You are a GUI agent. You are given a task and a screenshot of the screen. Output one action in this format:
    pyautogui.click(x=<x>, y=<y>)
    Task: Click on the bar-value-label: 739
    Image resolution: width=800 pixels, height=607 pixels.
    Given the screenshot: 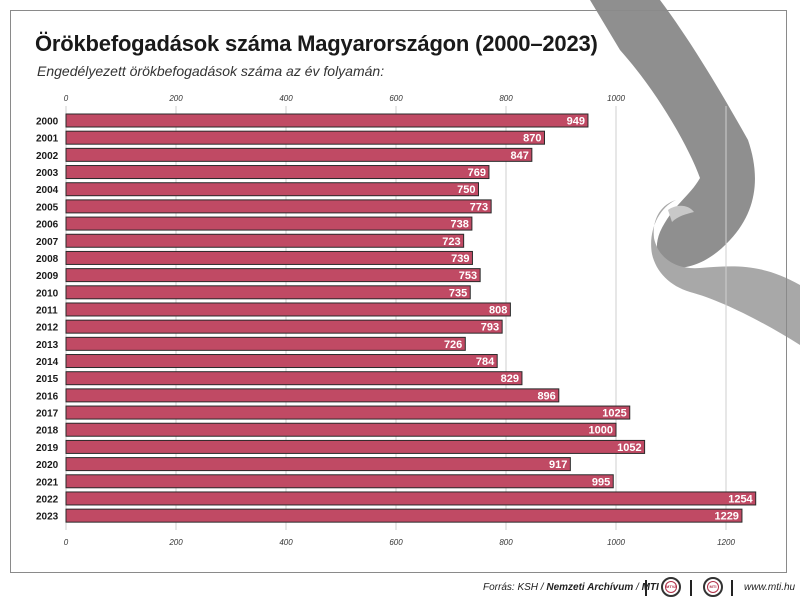 What is the action you would take?
    pyautogui.click(x=460, y=259)
    